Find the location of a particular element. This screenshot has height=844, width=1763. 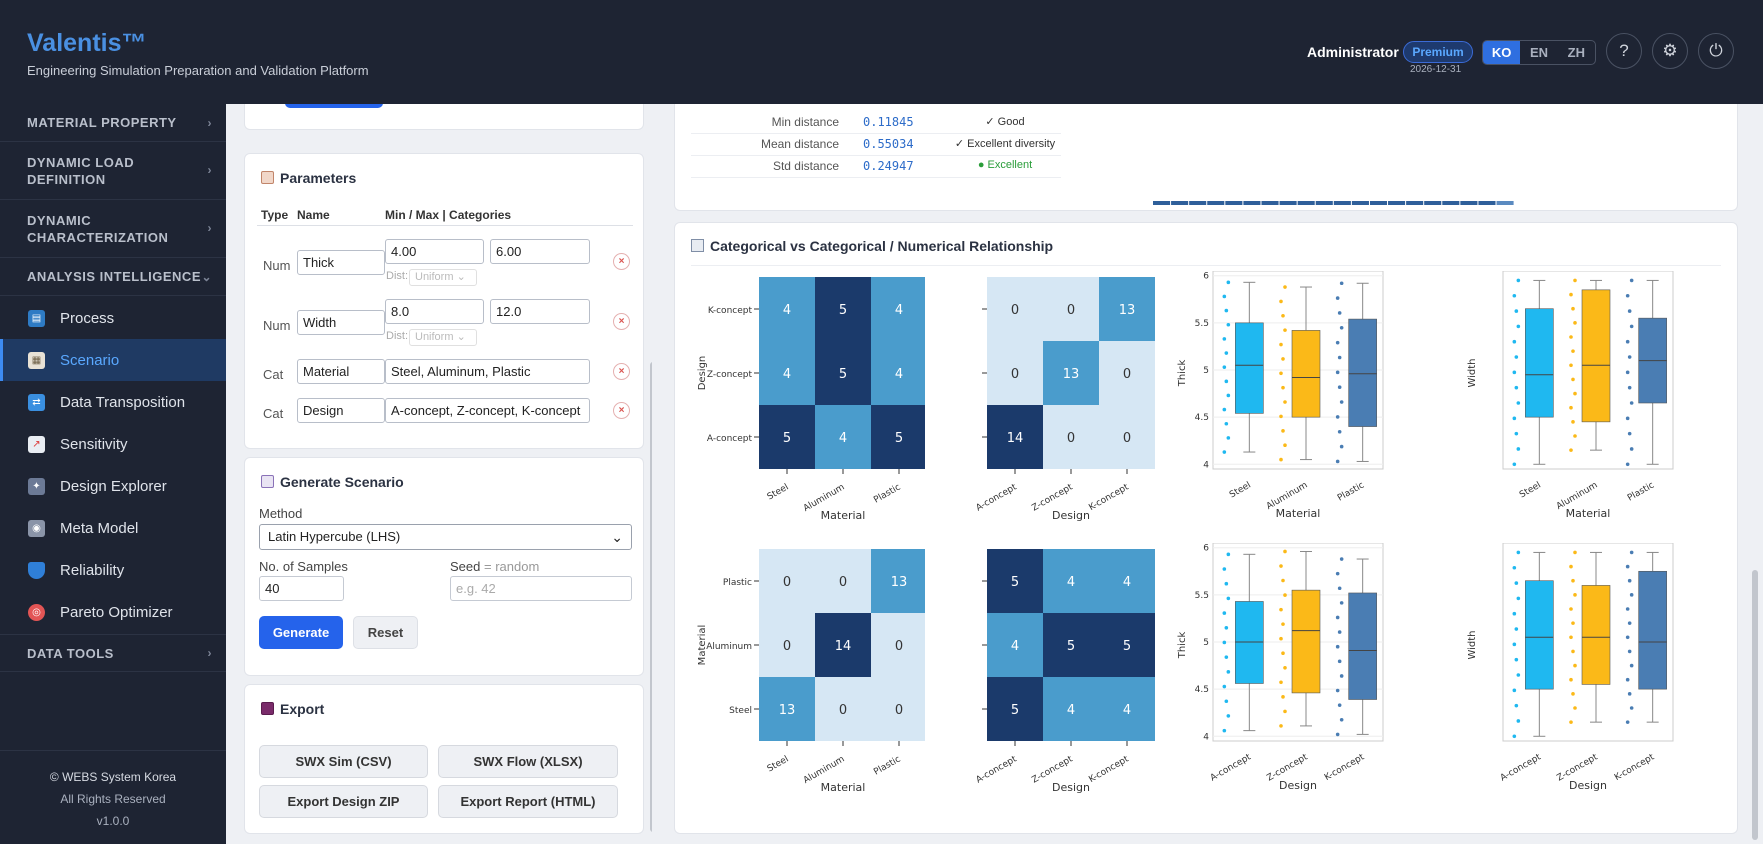

reset-button: Reset is located at coordinates (385, 632).